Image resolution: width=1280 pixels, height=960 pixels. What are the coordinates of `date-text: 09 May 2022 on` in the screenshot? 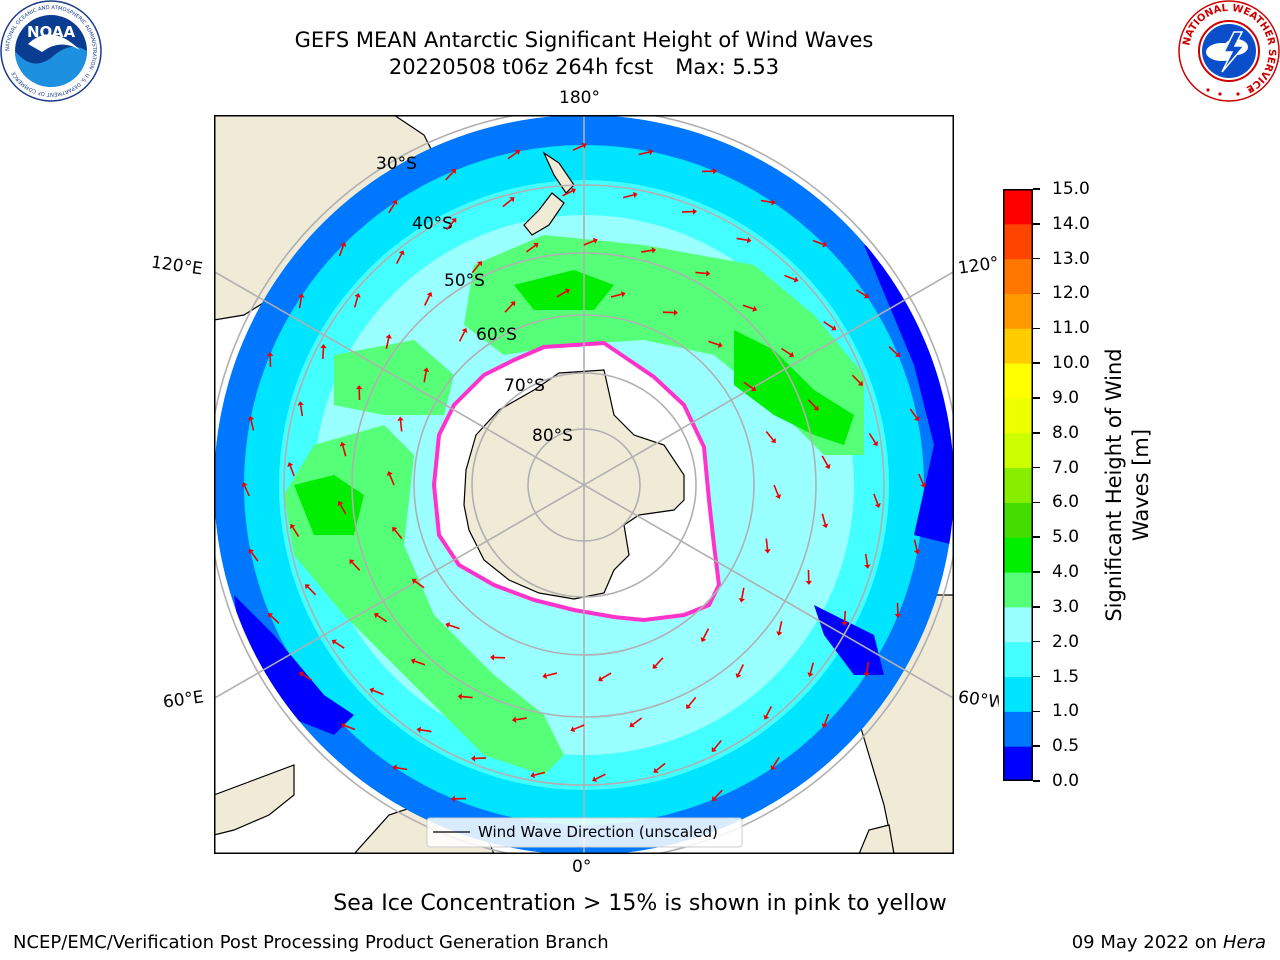 It's located at (1144, 942).